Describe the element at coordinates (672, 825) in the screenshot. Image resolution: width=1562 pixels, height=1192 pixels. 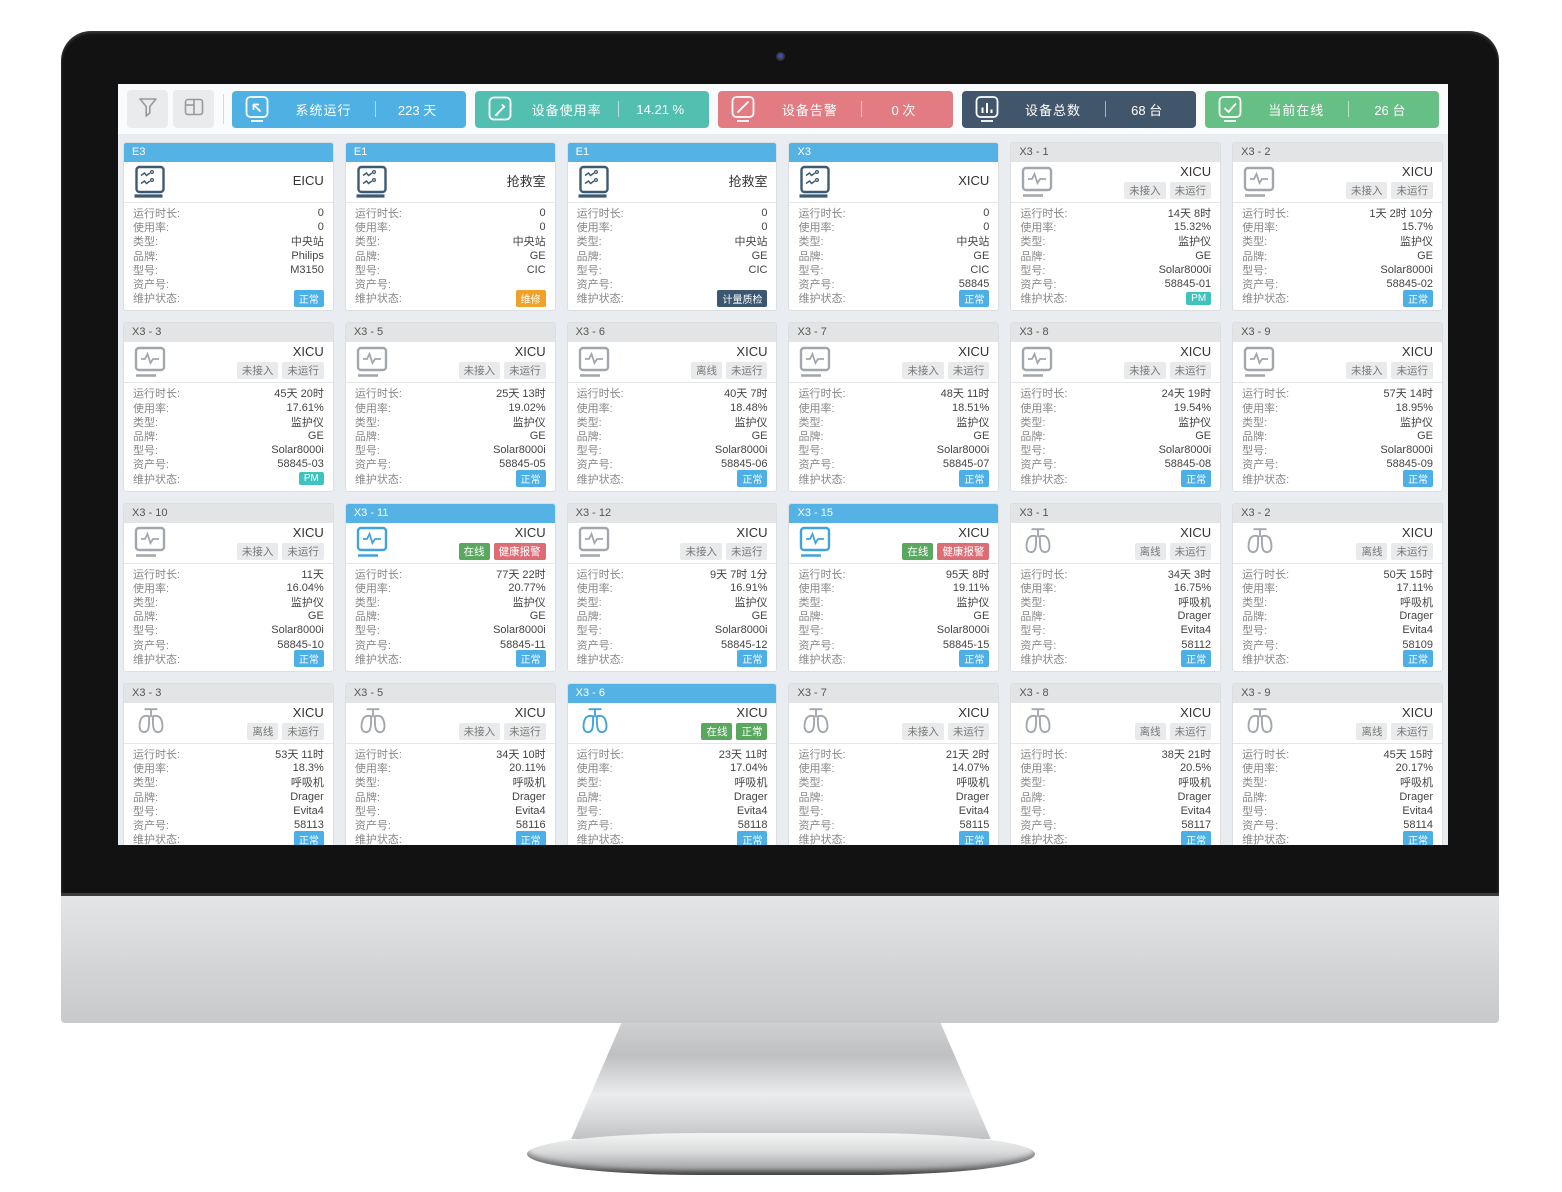
I see `field-row-asset: 资产号: 58118` at that location.